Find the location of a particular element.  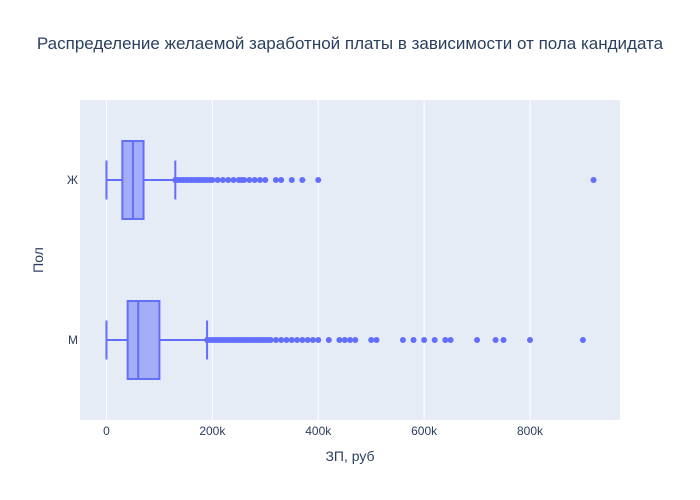

x-tick-label: 600k is located at coordinates (424, 431).